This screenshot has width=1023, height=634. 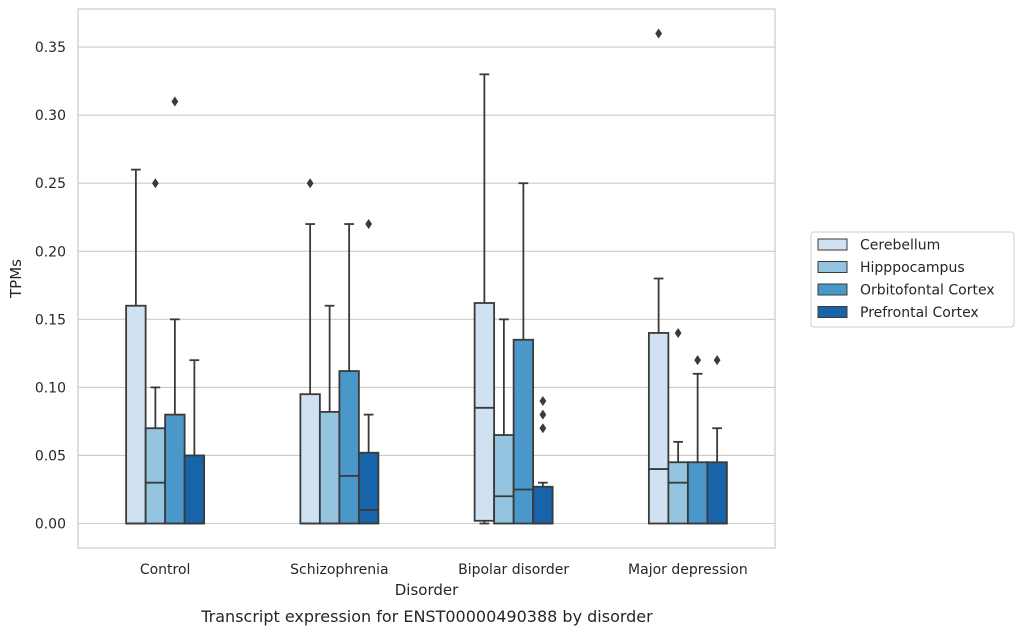 What do you see at coordinates (50, 184) in the screenshot?
I see `y-tick-label: 0.25` at bounding box center [50, 184].